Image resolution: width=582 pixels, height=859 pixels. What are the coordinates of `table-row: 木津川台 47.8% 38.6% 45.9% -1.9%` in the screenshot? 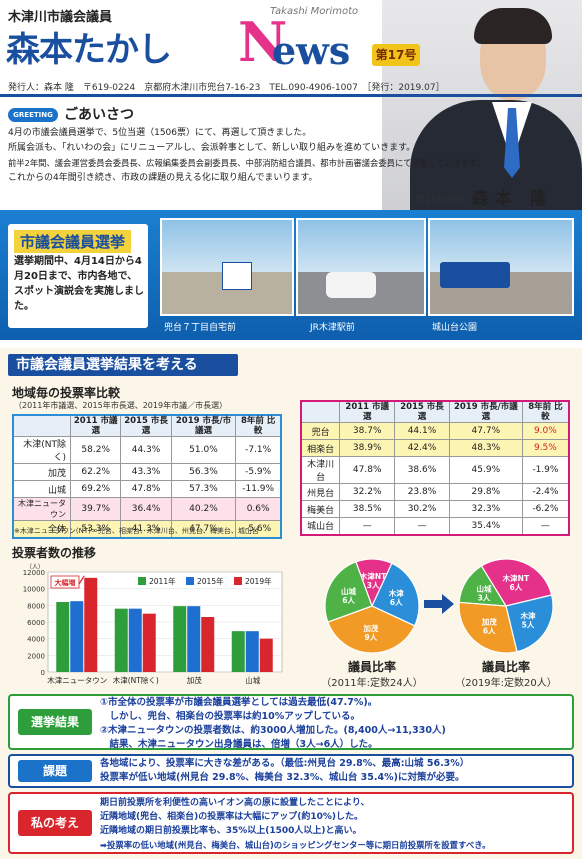 It's located at (435, 470).